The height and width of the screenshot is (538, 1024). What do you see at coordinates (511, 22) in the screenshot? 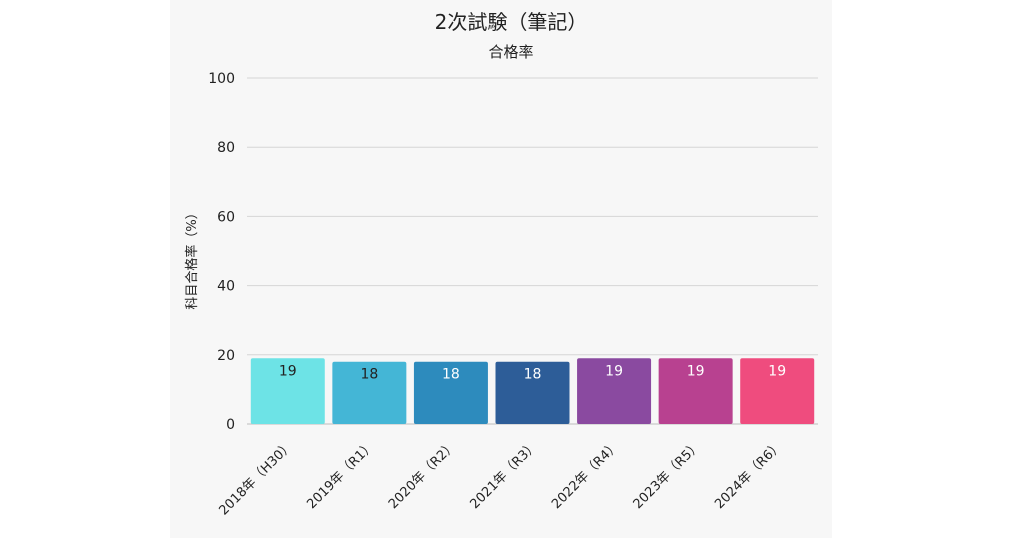
I see `chart-title: 2次試験（筆記）` at bounding box center [511, 22].